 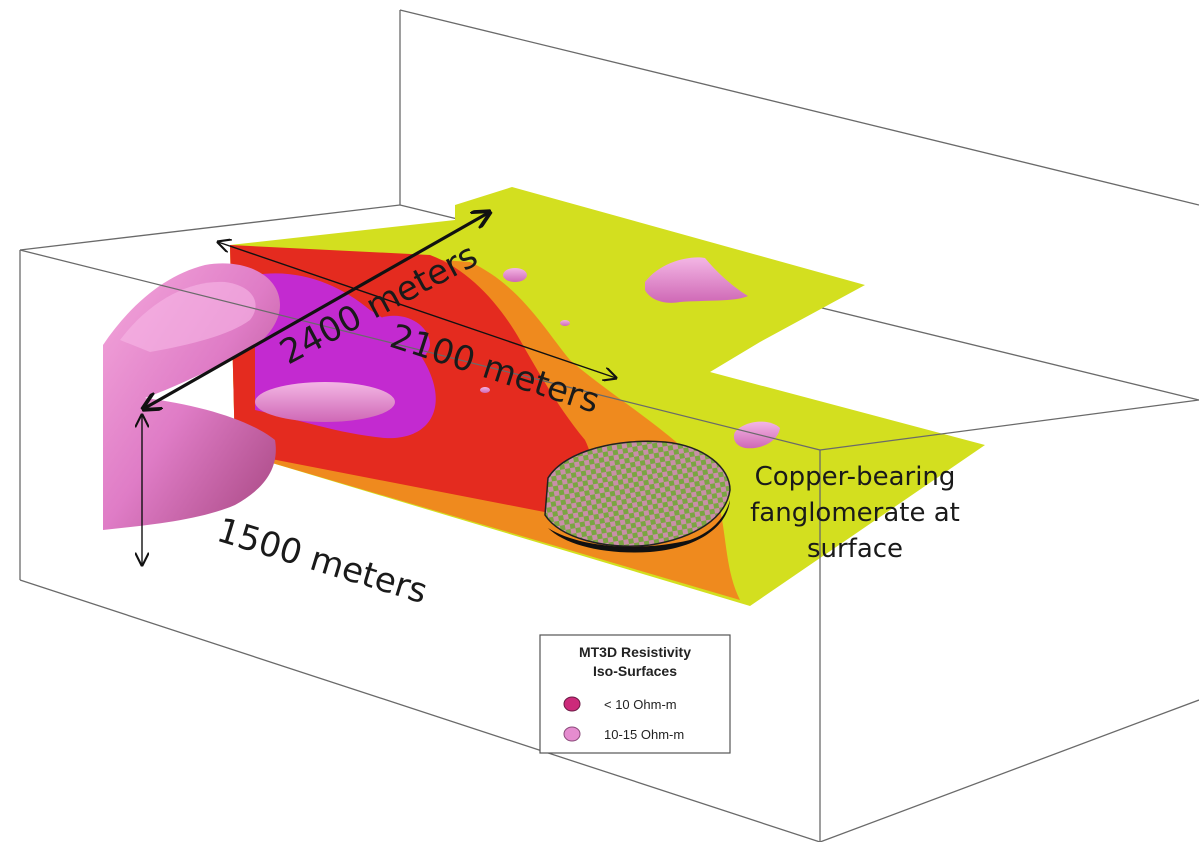 What do you see at coordinates (572, 704) in the screenshot?
I see `legend-swatch-low` at bounding box center [572, 704].